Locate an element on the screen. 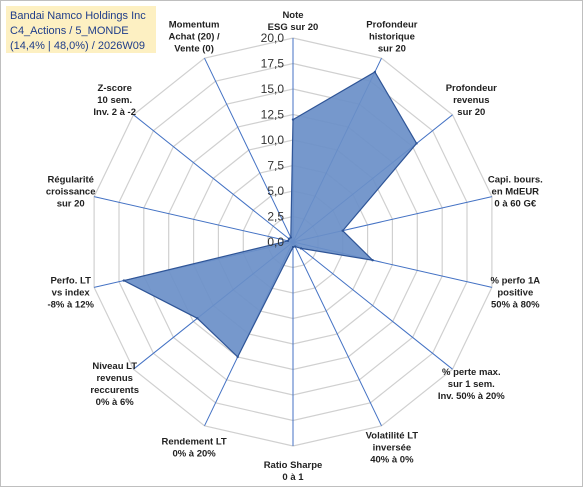  axis-label-2-line-2: sur 20 is located at coordinates (471, 112).